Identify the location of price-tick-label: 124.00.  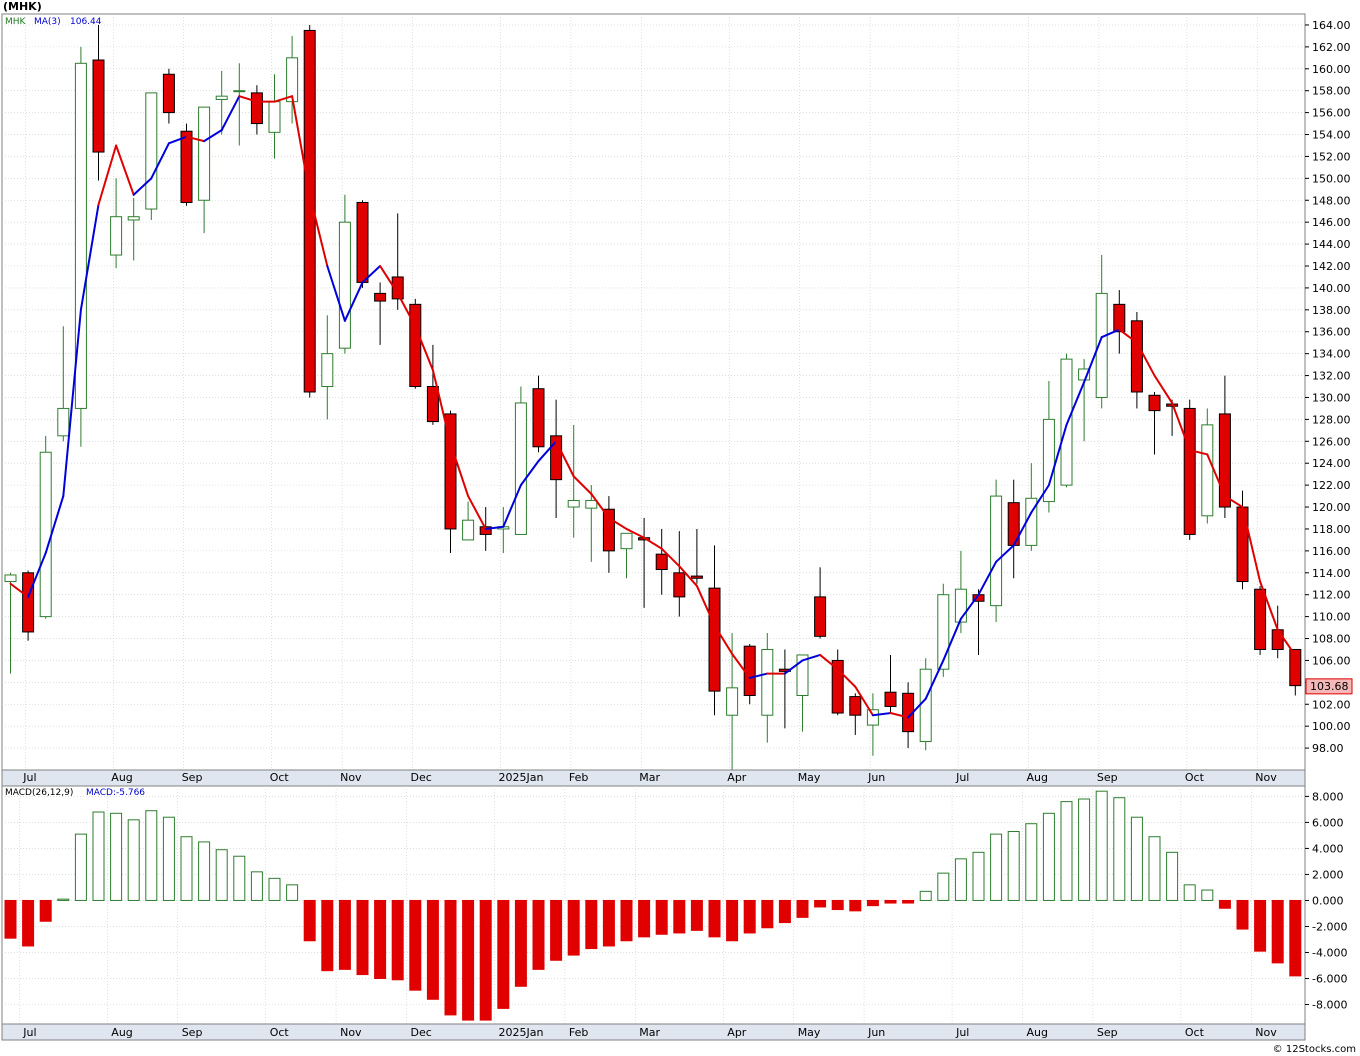
(1331, 463).